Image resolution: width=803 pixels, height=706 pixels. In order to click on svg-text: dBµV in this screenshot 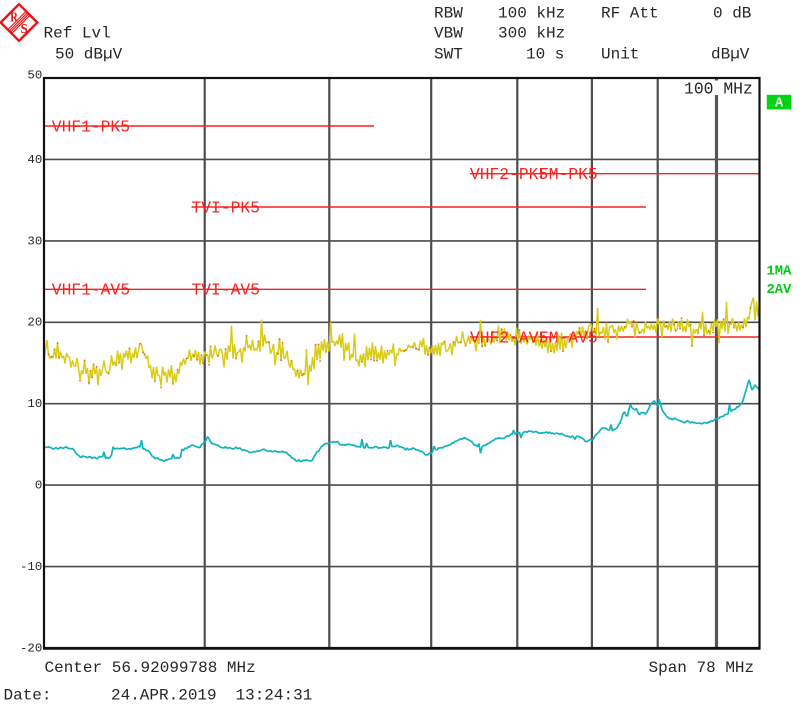, I will do `click(730, 55)`.